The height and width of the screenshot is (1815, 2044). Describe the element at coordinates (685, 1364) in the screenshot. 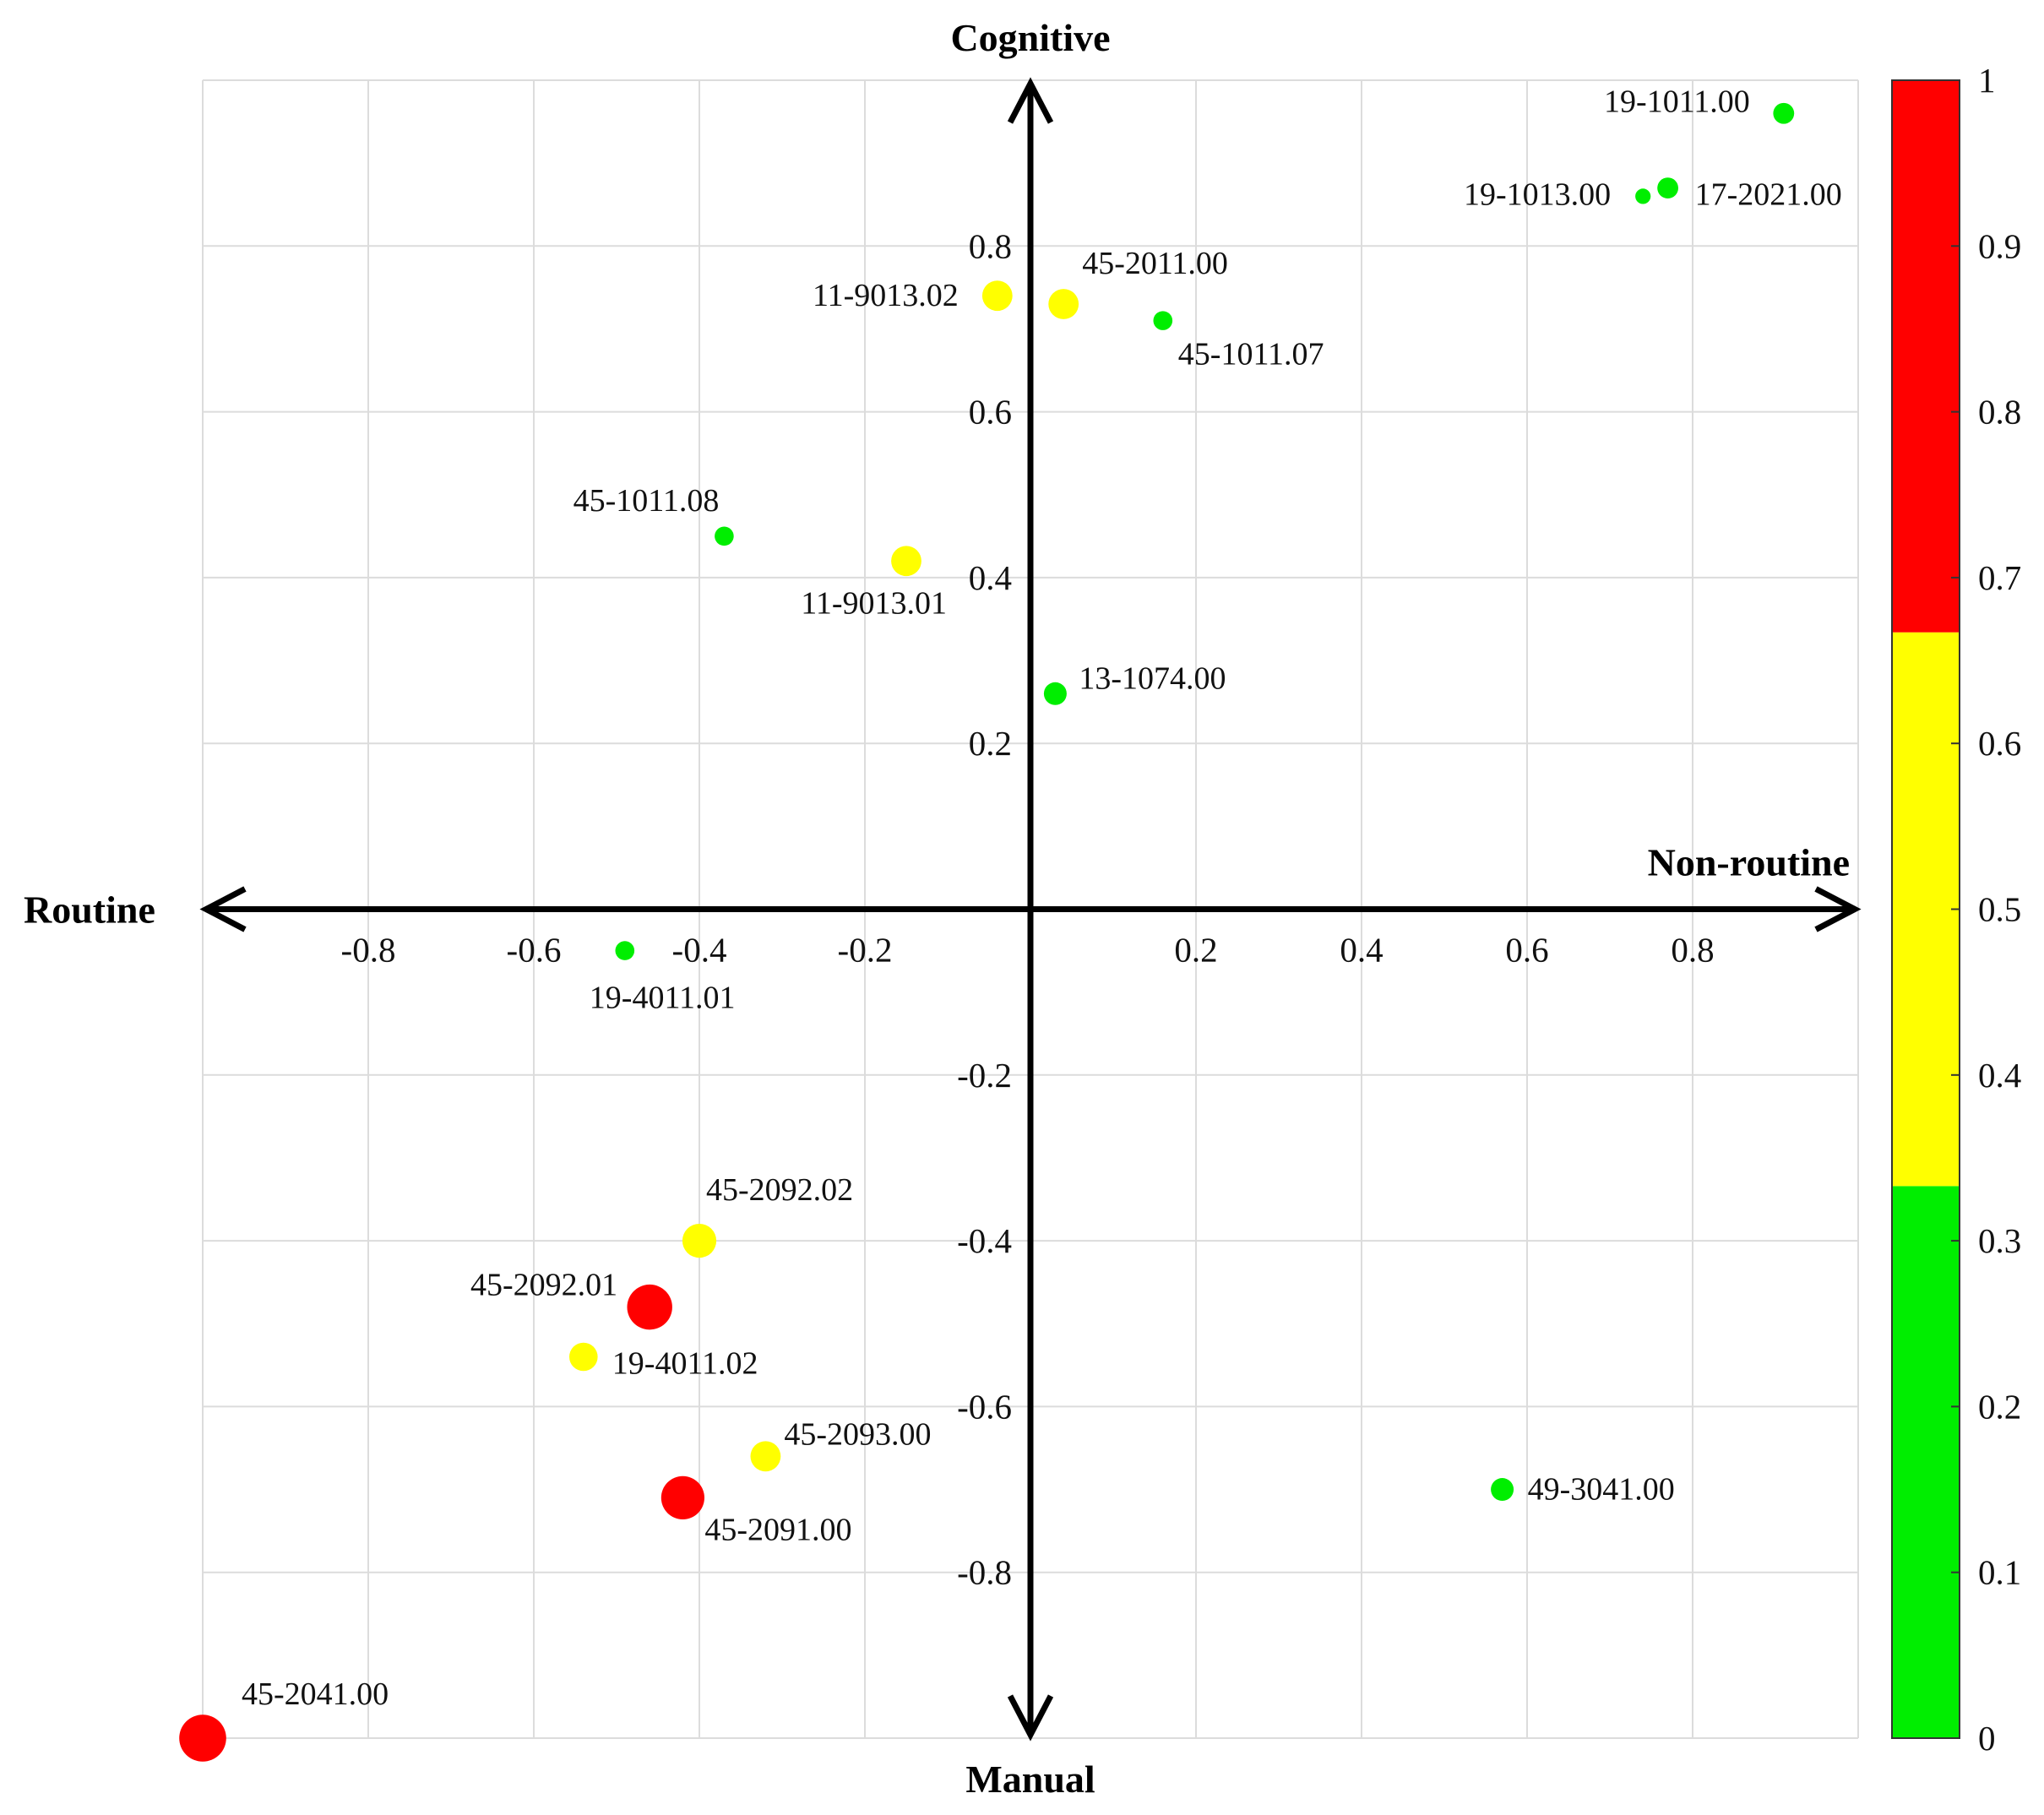

I see `data-point-label: 19-4011.02` at that location.